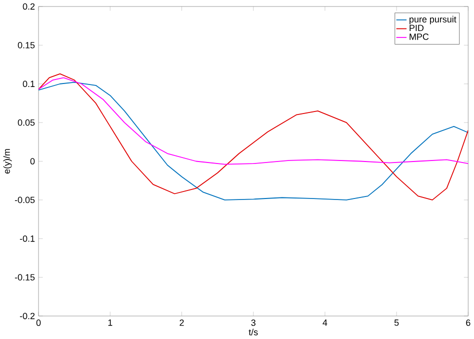 Image resolution: width=474 pixels, height=339 pixels. What do you see at coordinates (27, 316) in the screenshot?
I see `y-tick-label: -0.2` at bounding box center [27, 316].